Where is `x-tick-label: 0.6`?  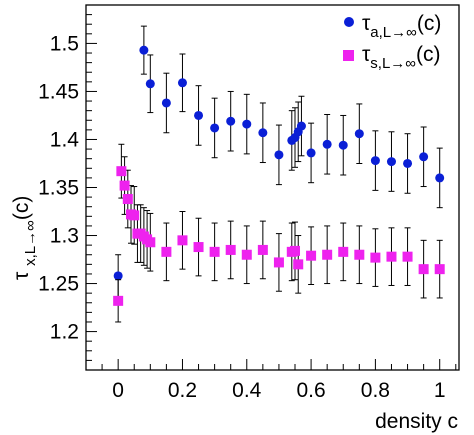
x-tick-label: 0.6 is located at coordinates (310, 390).